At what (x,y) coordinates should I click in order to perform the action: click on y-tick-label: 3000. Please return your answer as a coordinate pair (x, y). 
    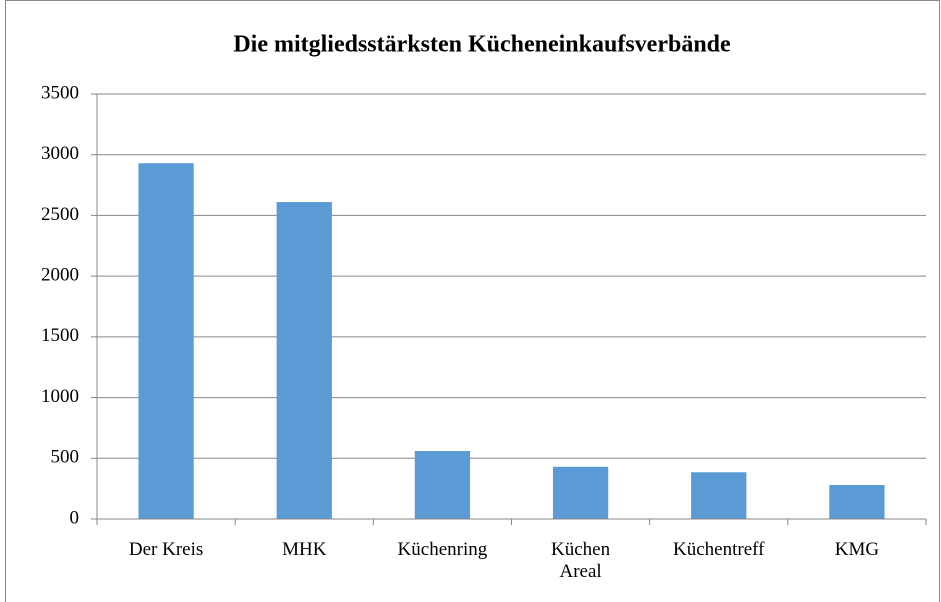
    Looking at the image, I should click on (60, 153).